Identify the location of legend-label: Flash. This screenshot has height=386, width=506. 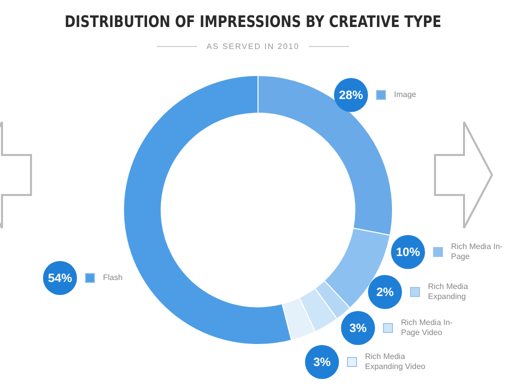
(113, 278).